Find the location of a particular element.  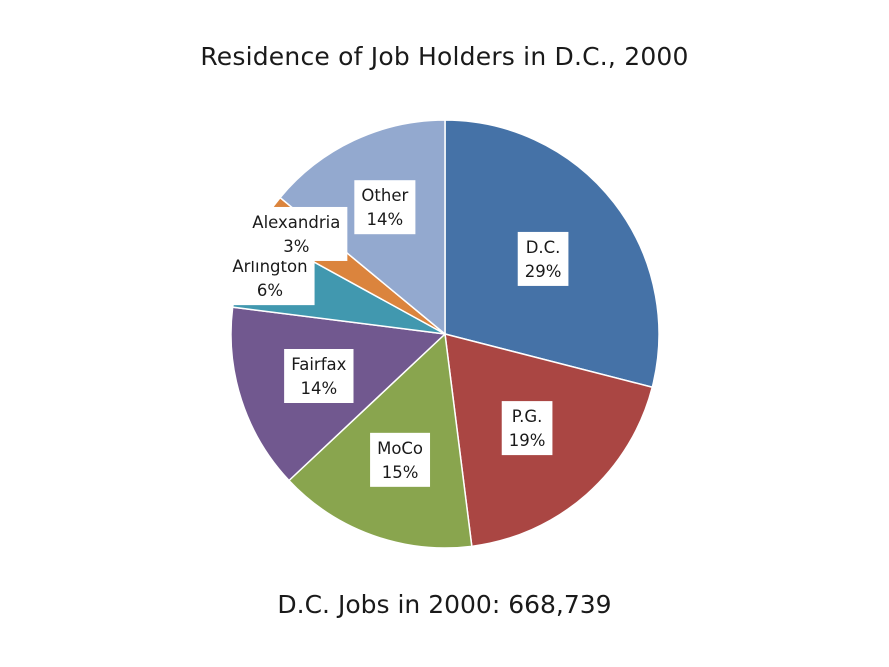

slice-label: MoCo 15% is located at coordinates (400, 459).